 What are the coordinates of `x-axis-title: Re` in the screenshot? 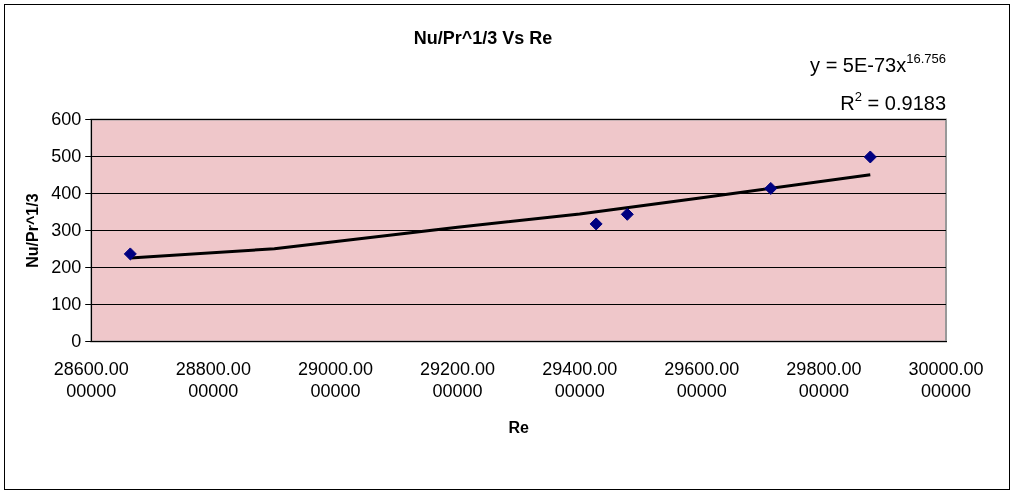 It's located at (518, 427).